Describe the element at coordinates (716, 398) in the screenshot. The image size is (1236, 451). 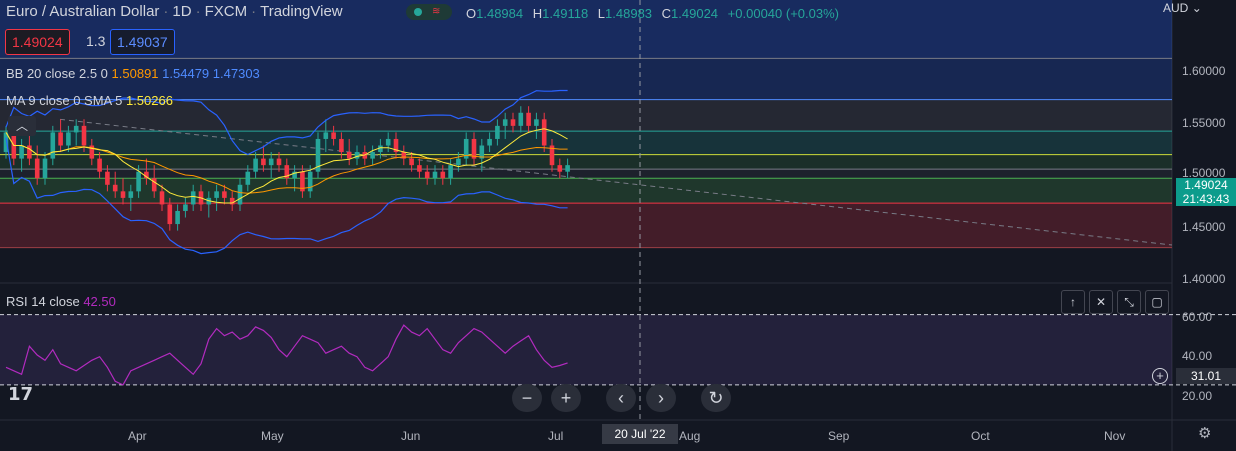
I see `reset-icon: ↻` at that location.